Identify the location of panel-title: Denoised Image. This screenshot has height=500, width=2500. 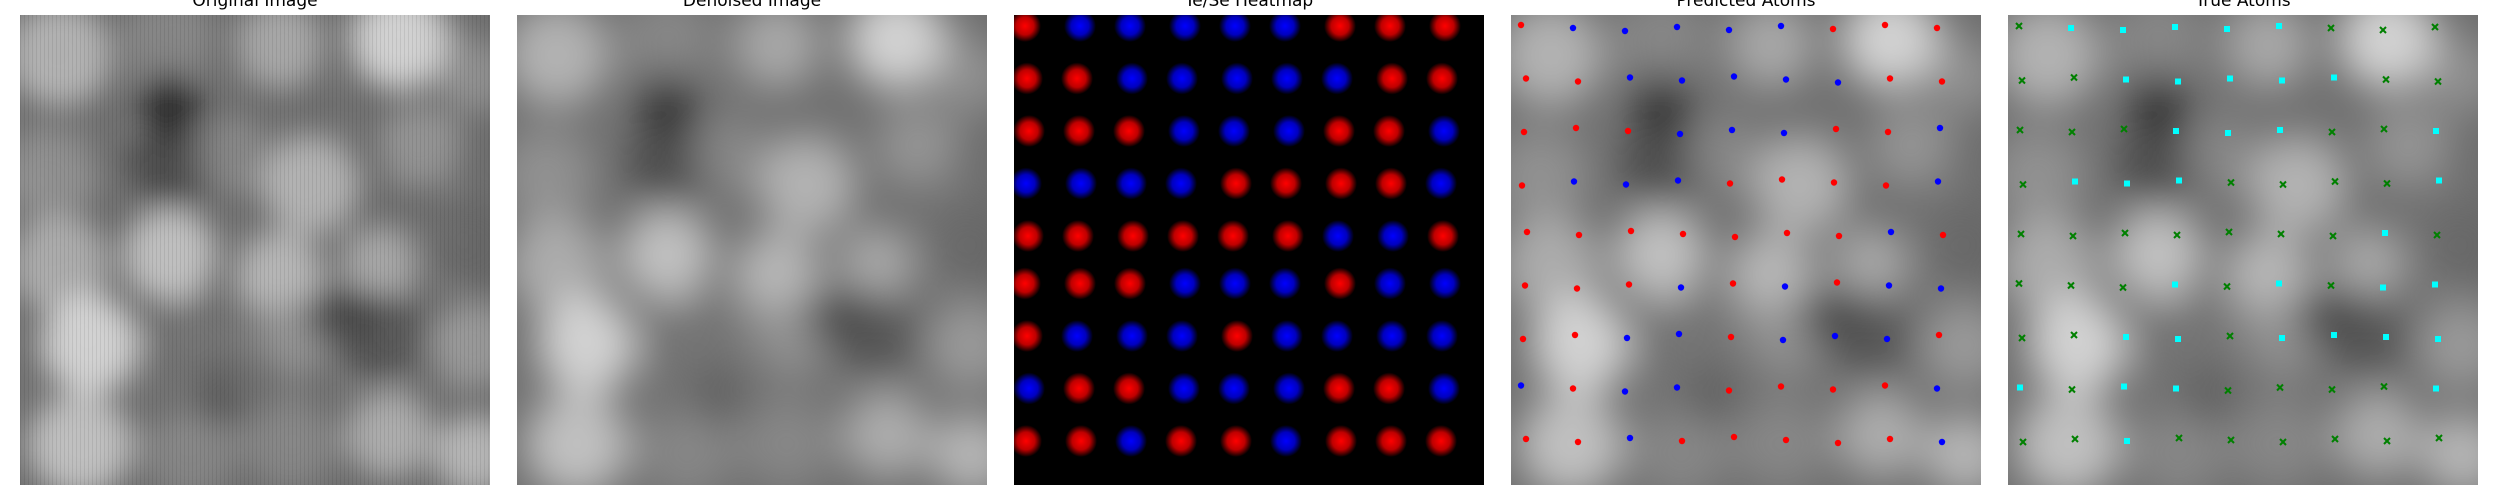
(752, 5).